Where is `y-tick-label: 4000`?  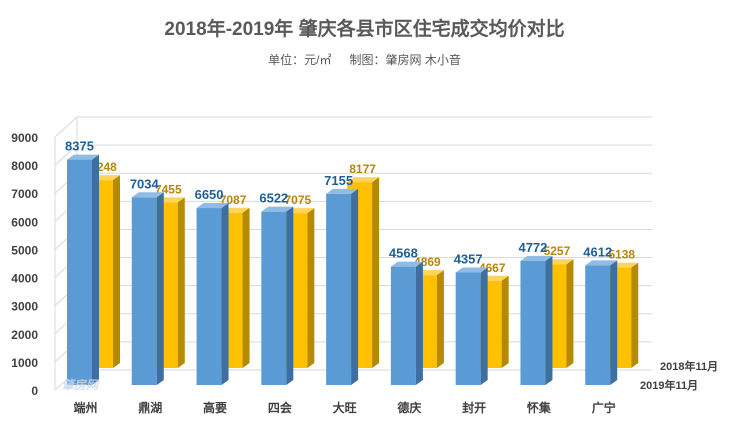
y-tick-label: 4000 is located at coordinates (24, 279).